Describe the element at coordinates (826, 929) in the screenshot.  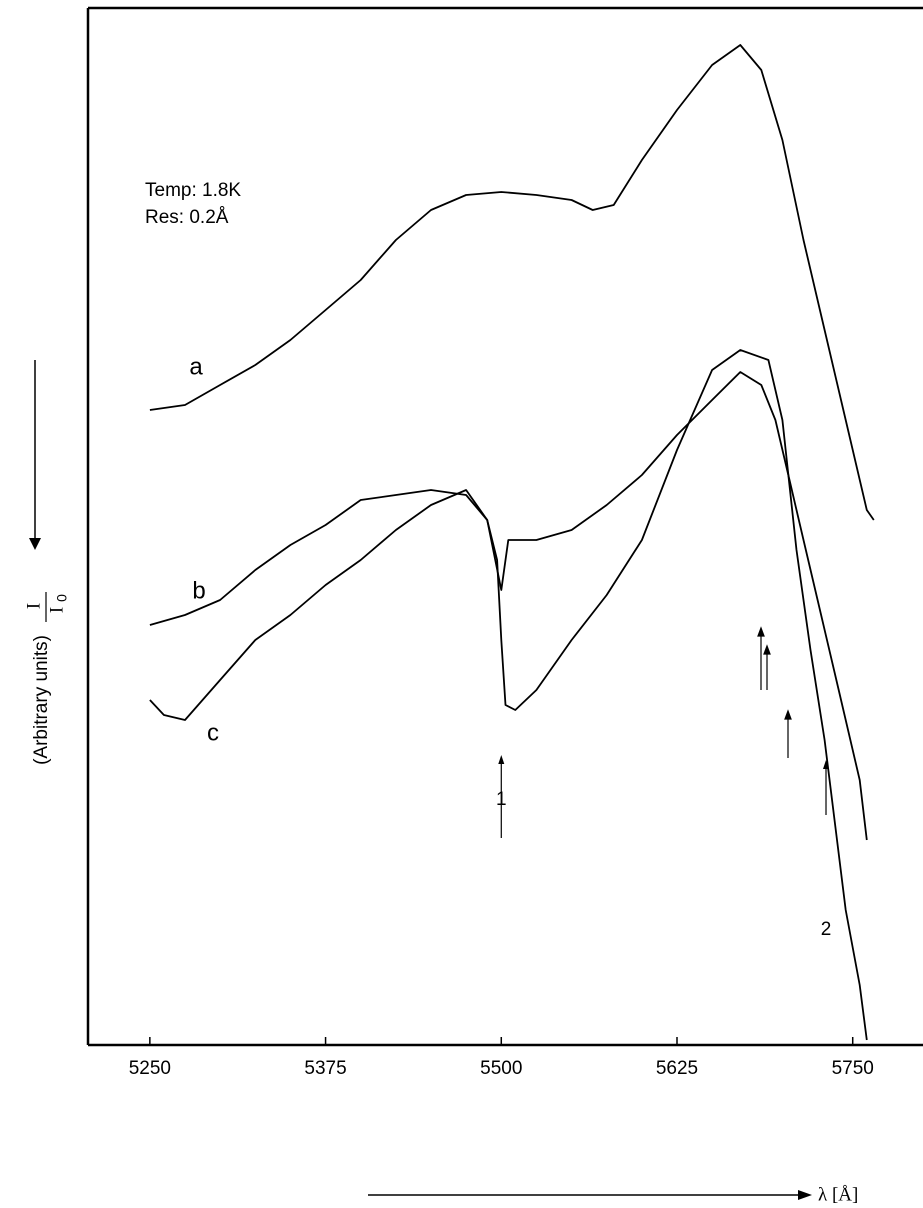
I see `marker-label: 2` at that location.